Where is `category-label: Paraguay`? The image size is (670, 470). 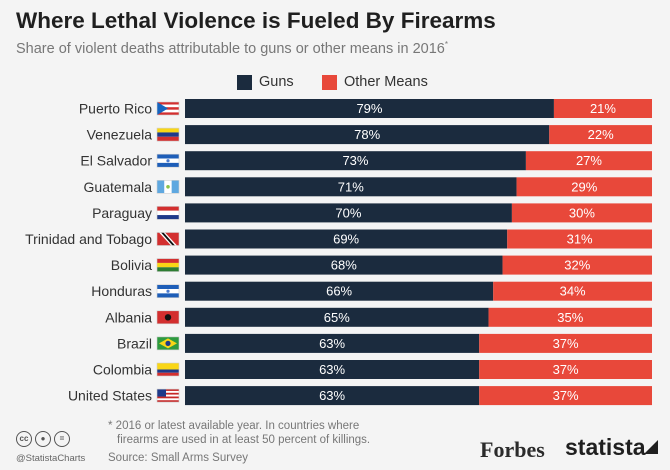
category-label: Paraguay is located at coordinates (122, 213).